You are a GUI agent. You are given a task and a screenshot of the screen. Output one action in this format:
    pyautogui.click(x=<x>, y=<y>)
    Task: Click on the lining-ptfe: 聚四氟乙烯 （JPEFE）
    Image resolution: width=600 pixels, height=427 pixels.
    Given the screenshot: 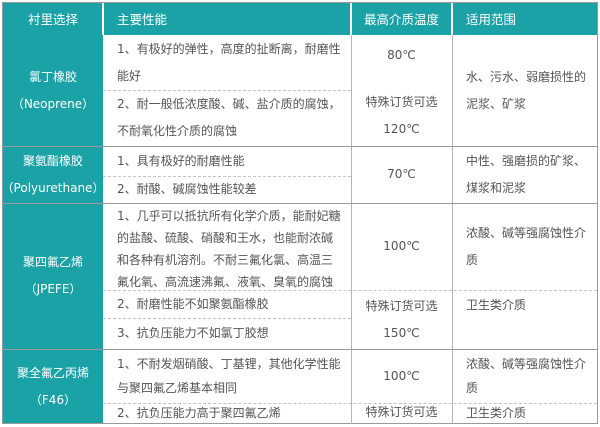 What is the action you would take?
    pyautogui.click(x=53, y=276)
    